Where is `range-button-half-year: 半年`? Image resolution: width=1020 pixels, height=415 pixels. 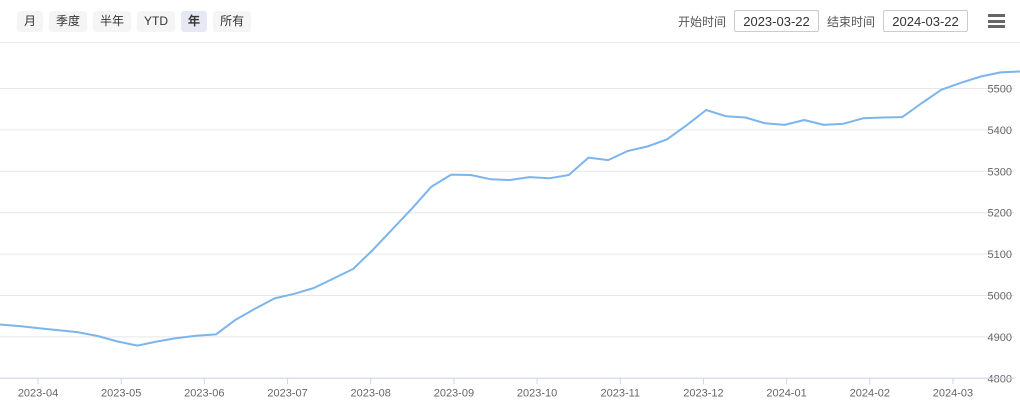
range-button-half-year: 半年 is located at coordinates (112, 21).